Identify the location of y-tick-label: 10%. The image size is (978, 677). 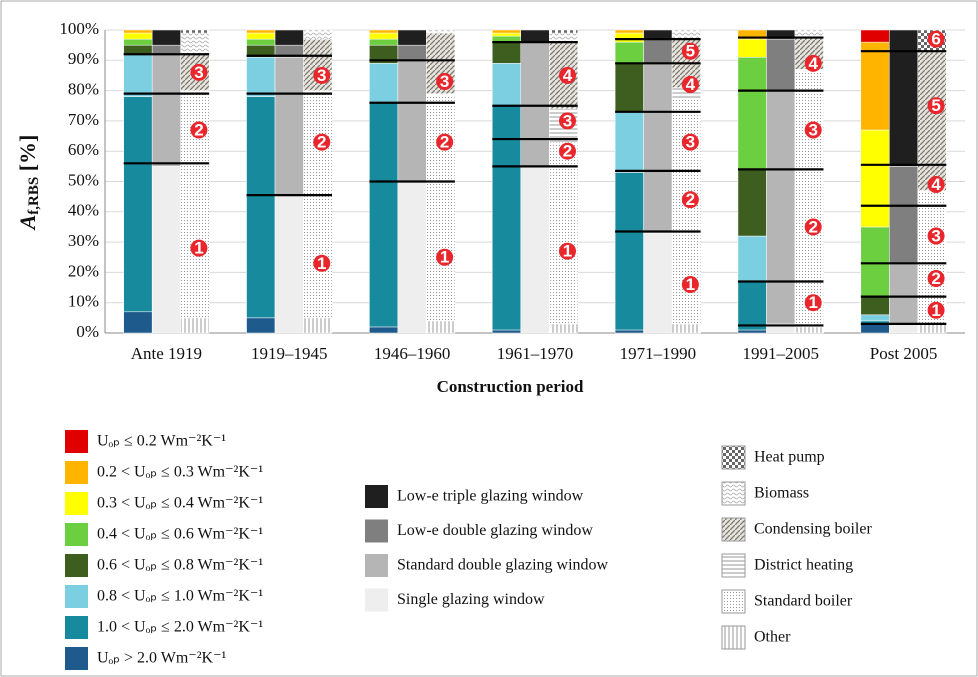
(83, 301).